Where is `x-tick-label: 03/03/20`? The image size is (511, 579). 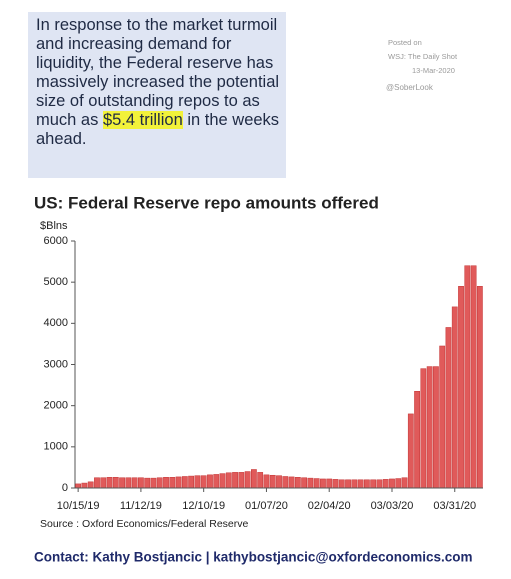
x-tick-label: 03/03/20 is located at coordinates (392, 506).